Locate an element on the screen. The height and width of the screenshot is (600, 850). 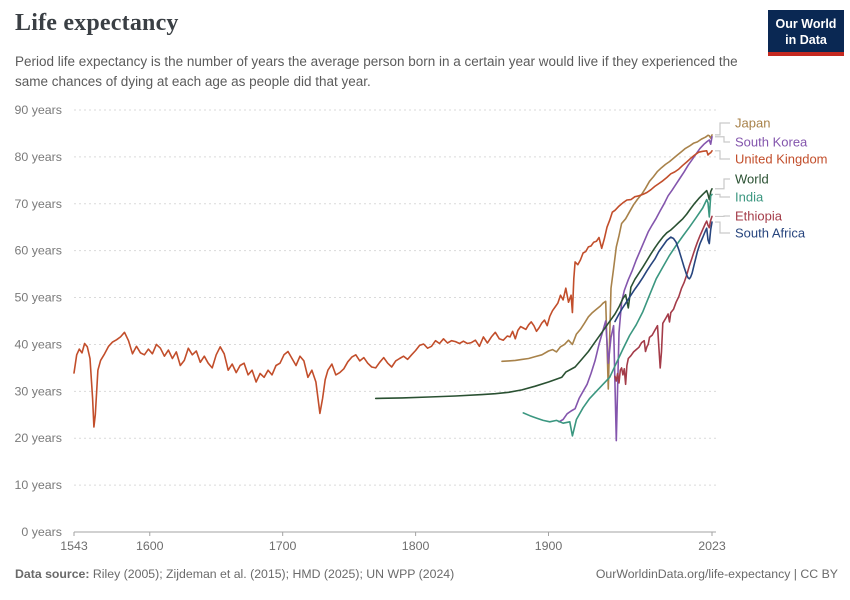
series-label-south-korea: South Korea is located at coordinates (771, 142).